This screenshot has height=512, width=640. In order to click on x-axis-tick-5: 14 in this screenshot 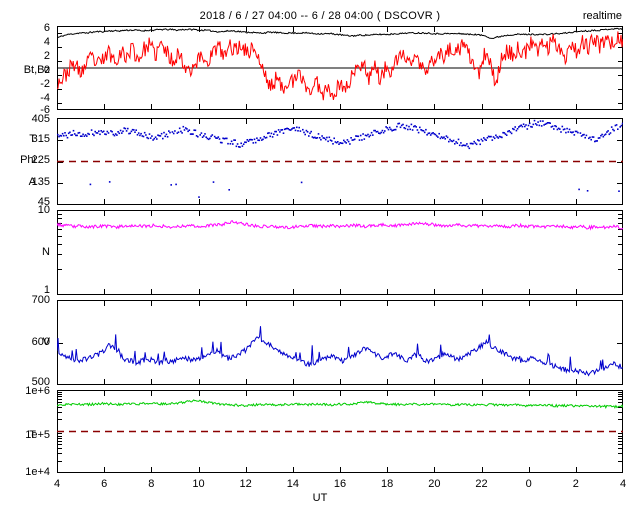, I will do `click(292, 484)`.